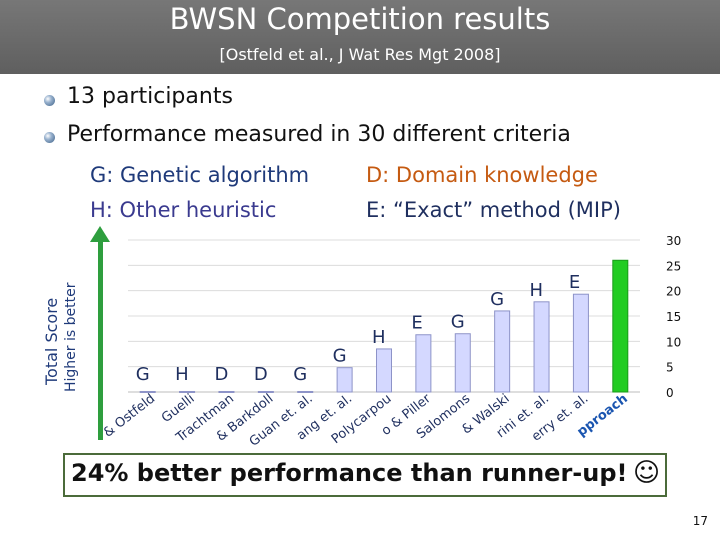 The height and width of the screenshot is (540, 720). I want to click on y-tick-label: 25, so click(673, 266).